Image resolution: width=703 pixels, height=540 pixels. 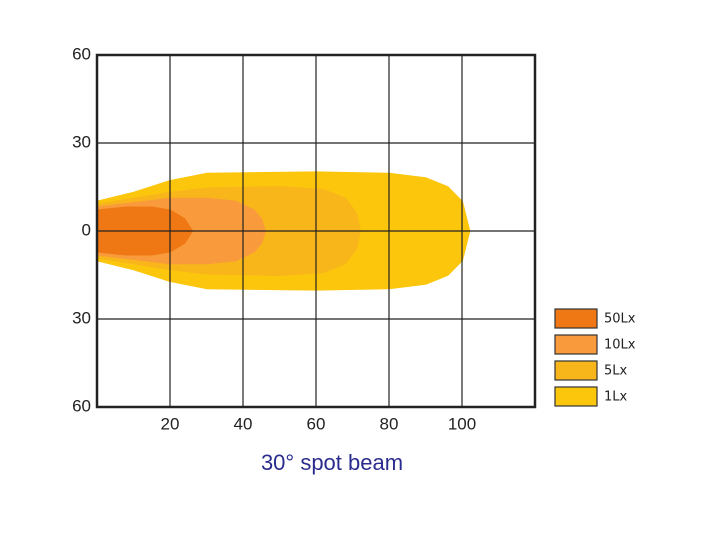 I want to click on x-tick-label: 100, so click(x=462, y=423).